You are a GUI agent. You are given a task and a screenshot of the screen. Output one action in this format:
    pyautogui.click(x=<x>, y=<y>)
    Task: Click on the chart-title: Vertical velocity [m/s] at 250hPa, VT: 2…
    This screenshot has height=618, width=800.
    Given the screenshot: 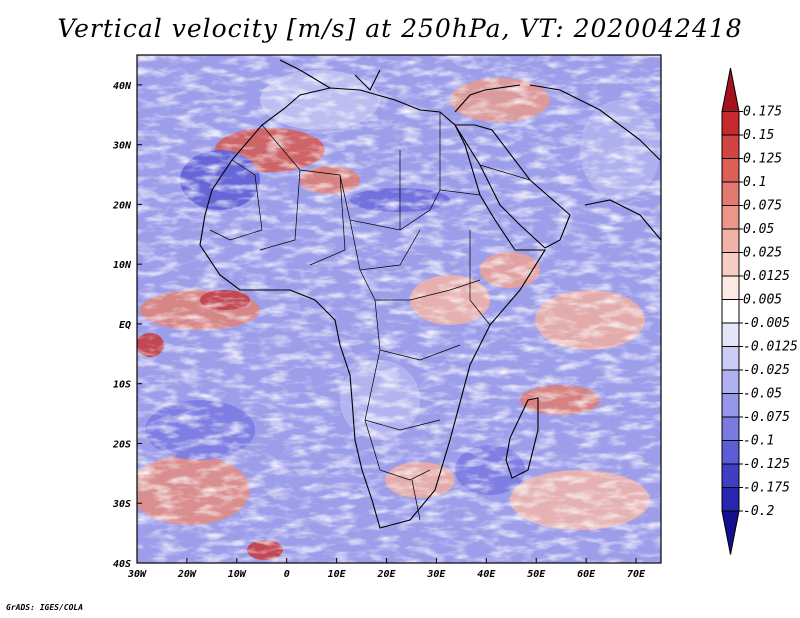 What is the action you would take?
    pyautogui.click(x=400, y=28)
    